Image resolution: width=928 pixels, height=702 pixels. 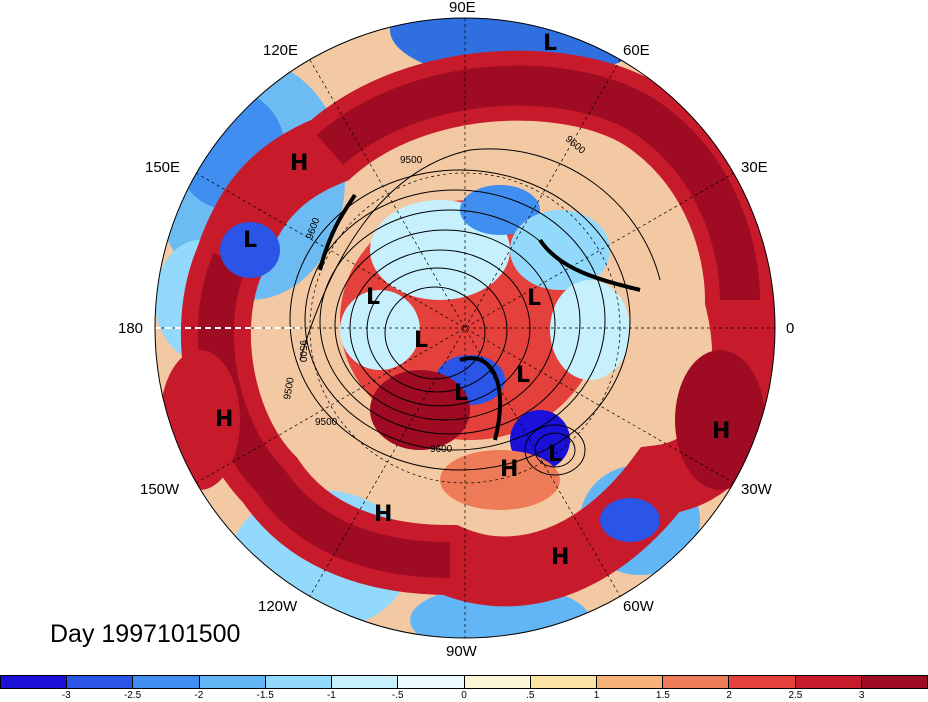 I want to click on lon-label-30e: 30E, so click(x=754, y=167).